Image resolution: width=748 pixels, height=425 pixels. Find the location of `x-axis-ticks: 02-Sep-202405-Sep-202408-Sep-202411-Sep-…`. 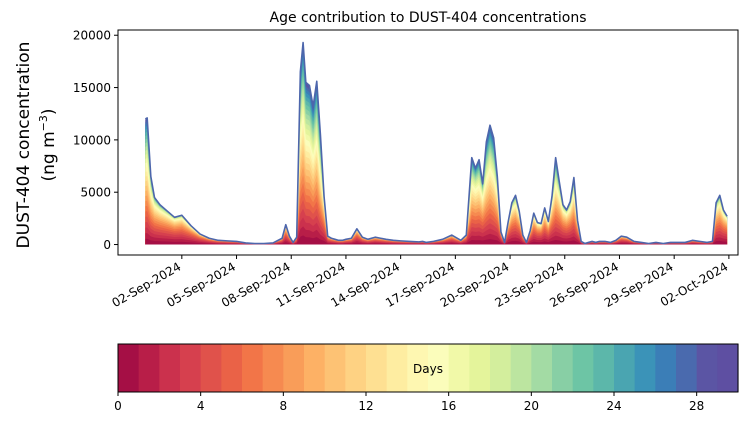

x-axis-ticks: 02-Sep-202405-Sep-202408-Sep-202411-Sep-… is located at coordinates (420, 282).